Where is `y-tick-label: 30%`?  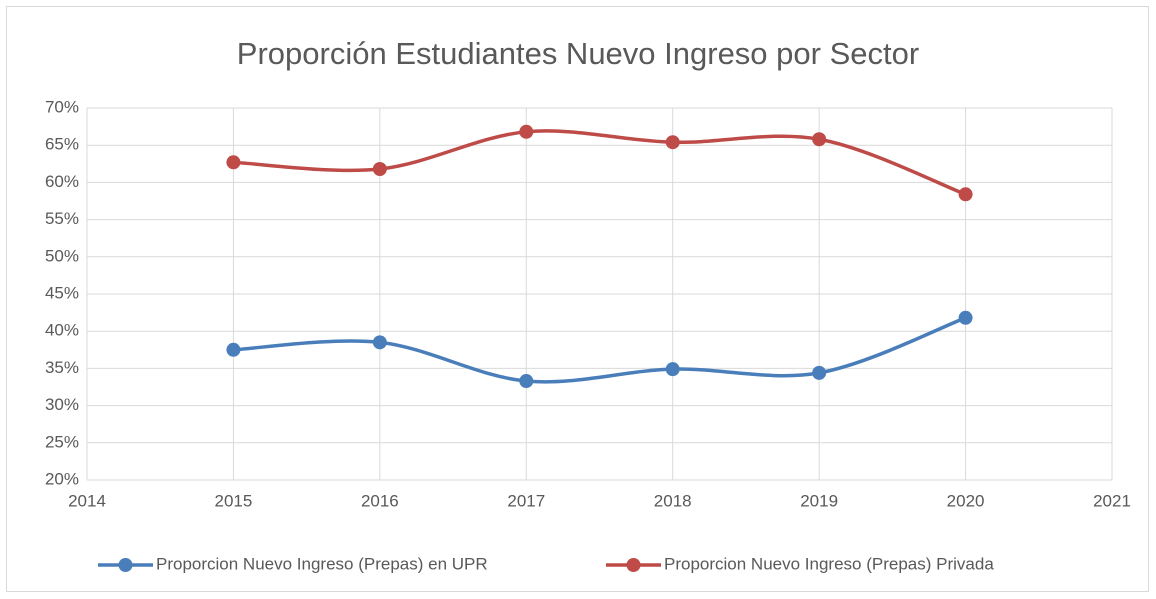
y-tick-label: 30% is located at coordinates (62, 404).